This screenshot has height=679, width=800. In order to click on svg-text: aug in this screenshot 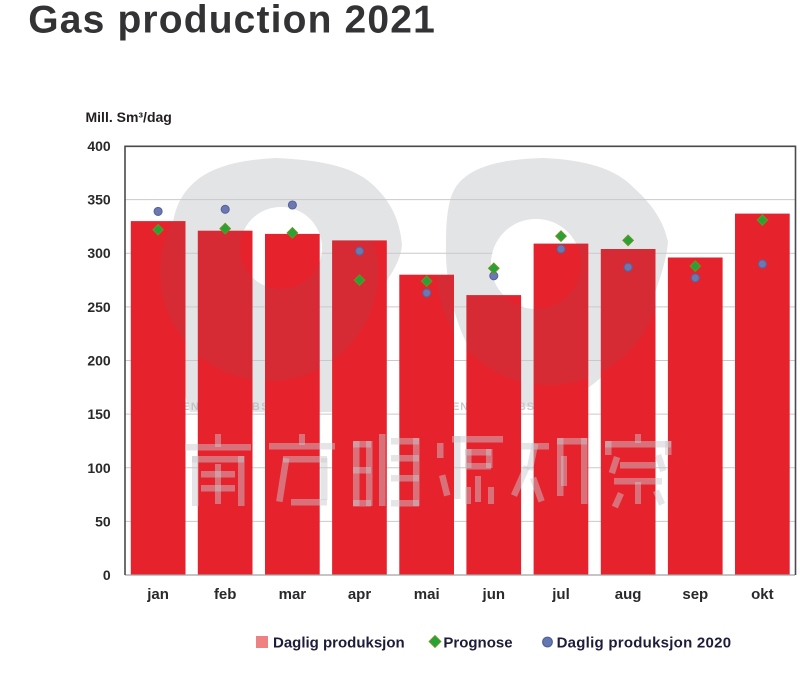, I will do `click(628, 594)`.